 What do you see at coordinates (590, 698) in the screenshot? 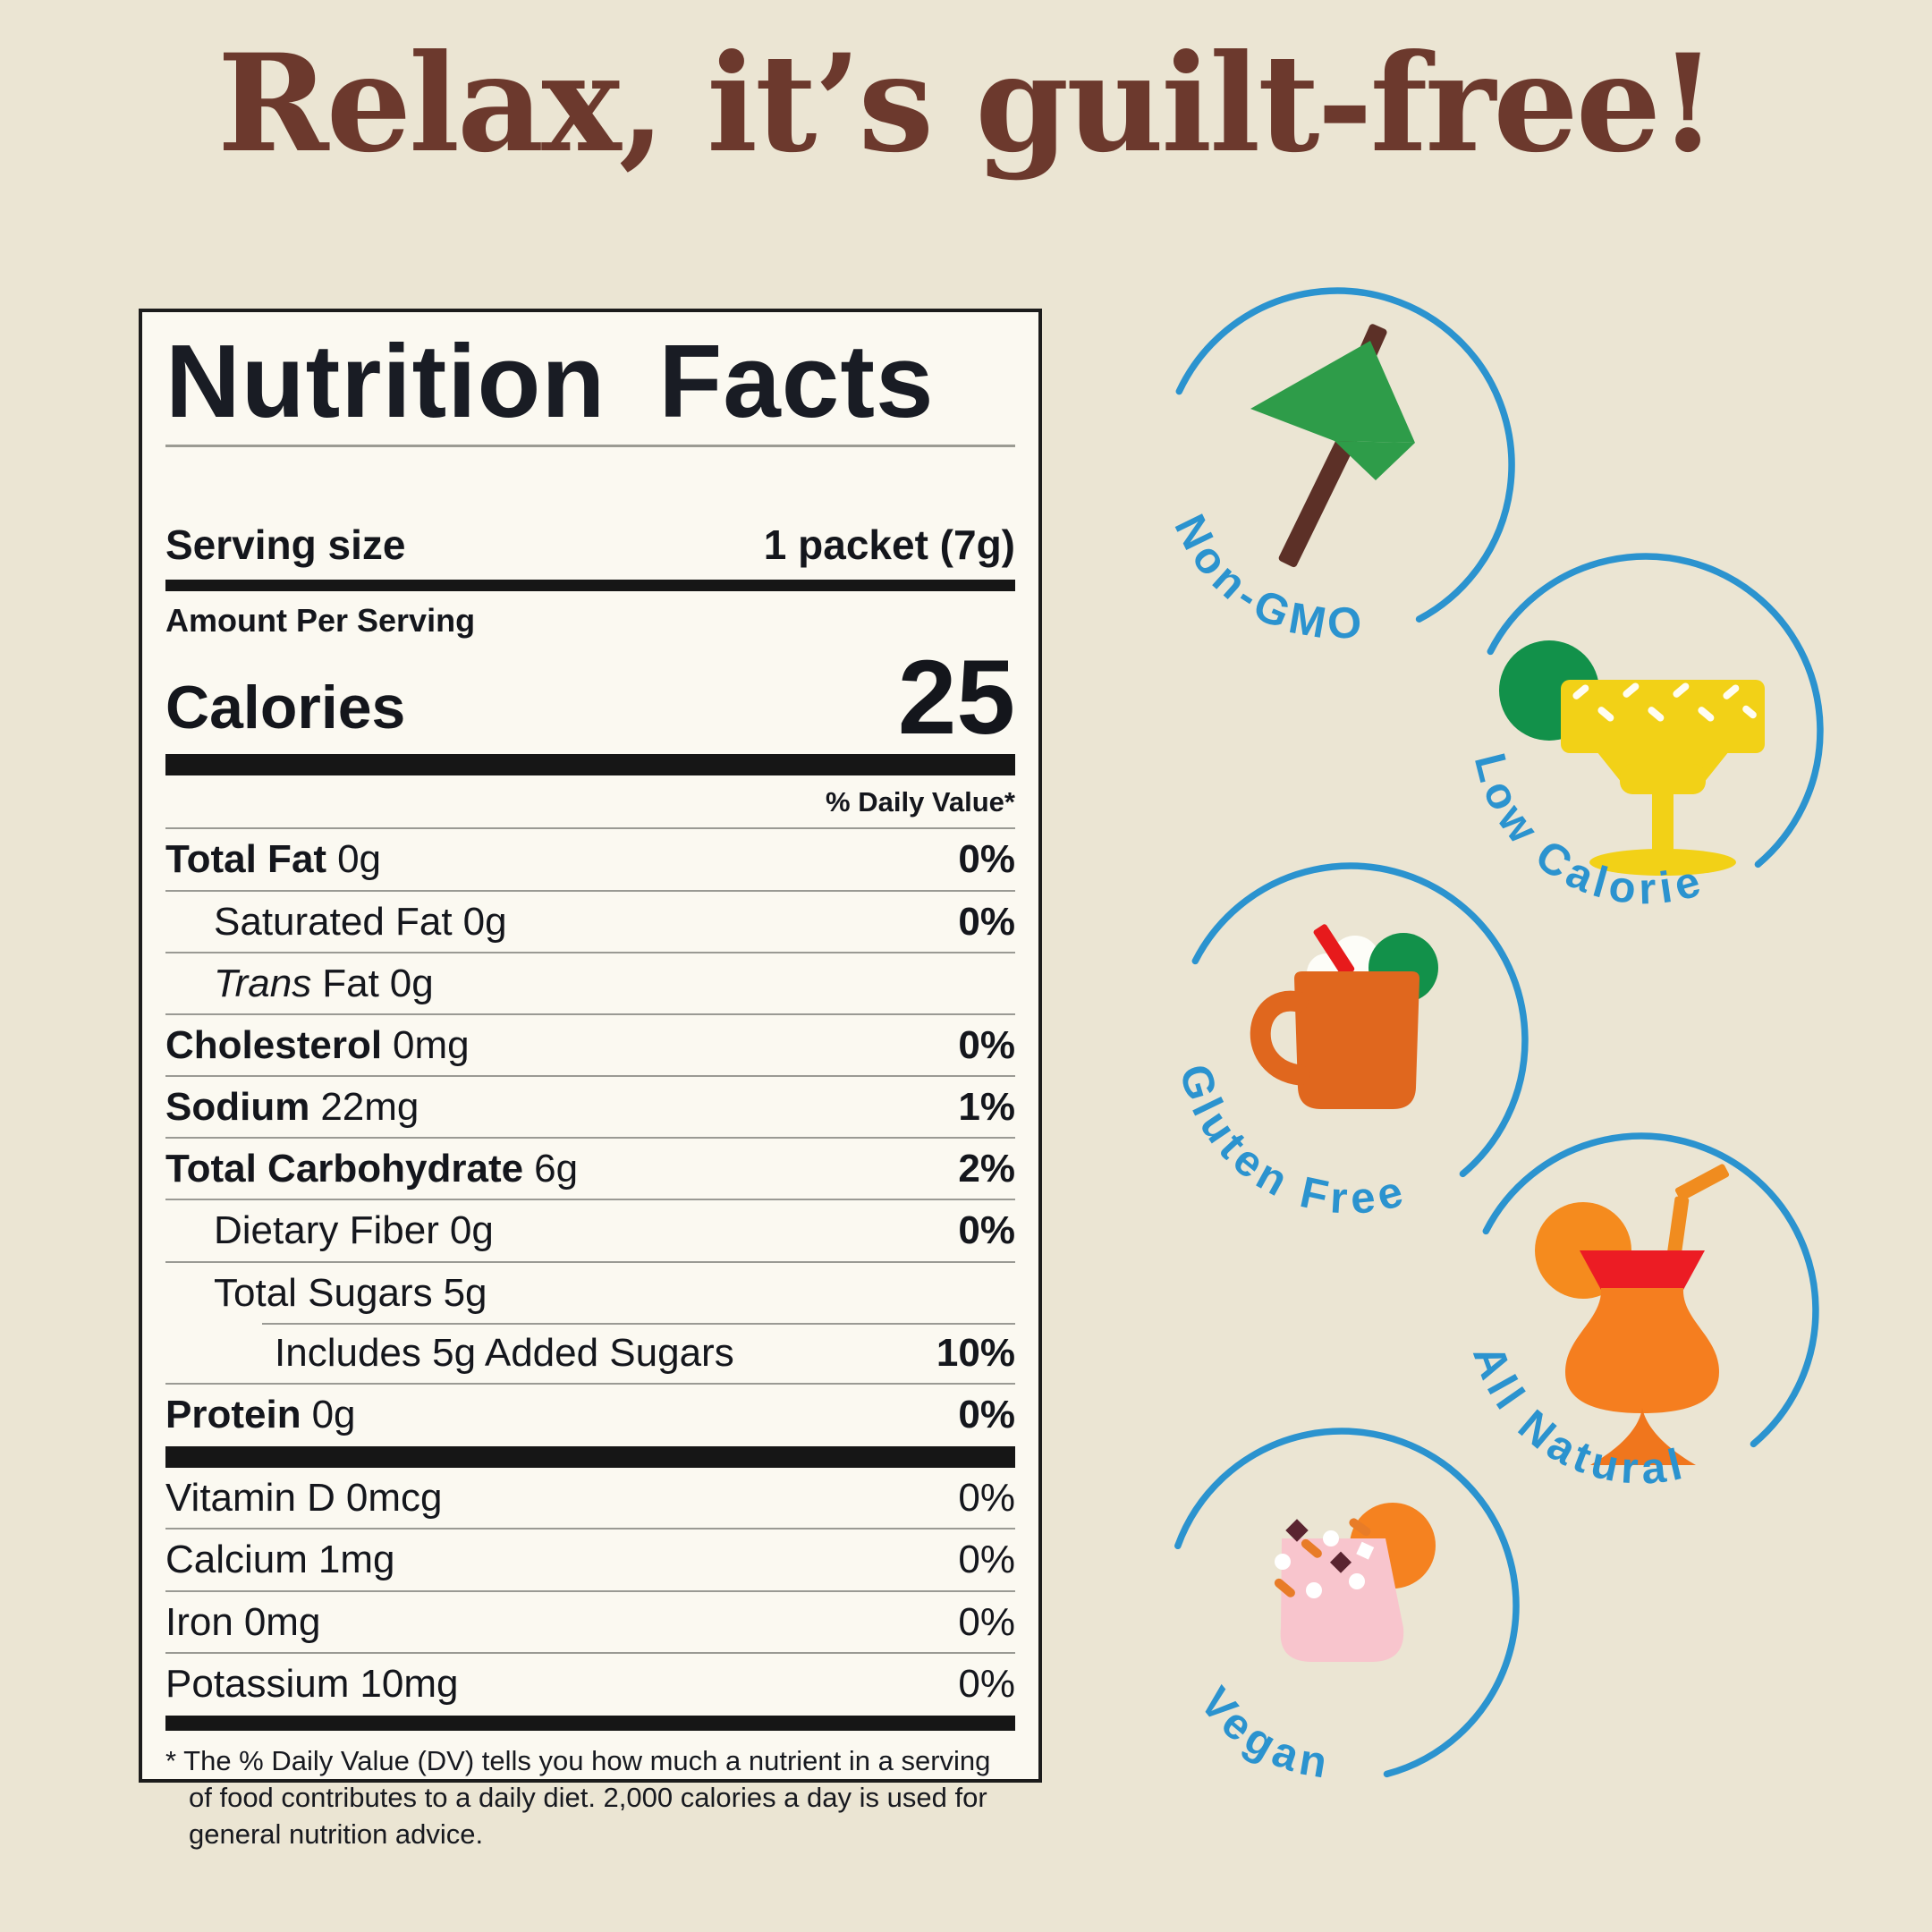
I see `calories-row: Calories 25` at bounding box center [590, 698].